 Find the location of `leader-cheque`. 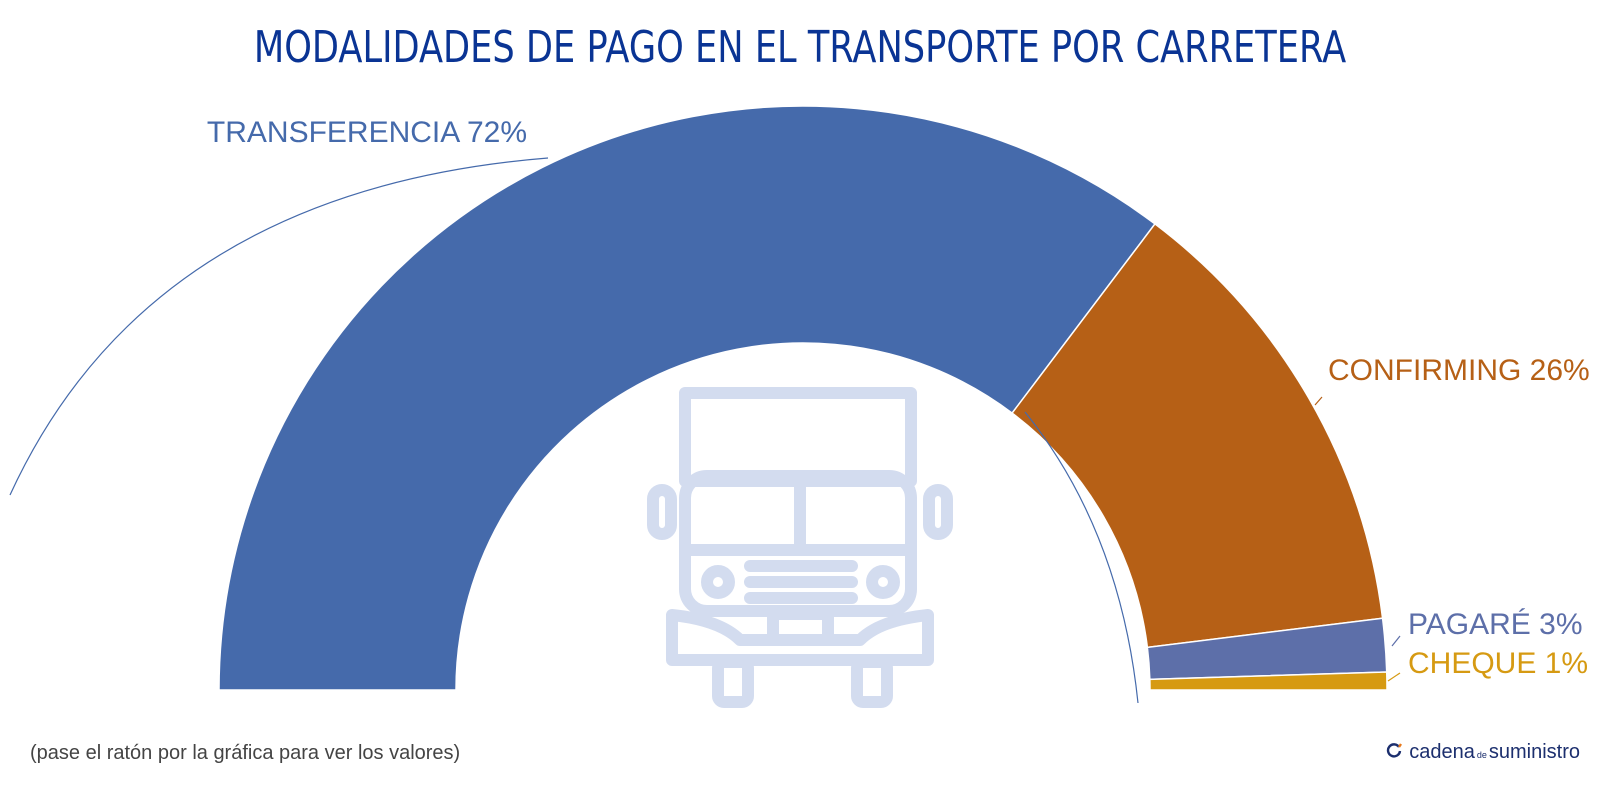

leader-cheque is located at coordinates (1394, 677).